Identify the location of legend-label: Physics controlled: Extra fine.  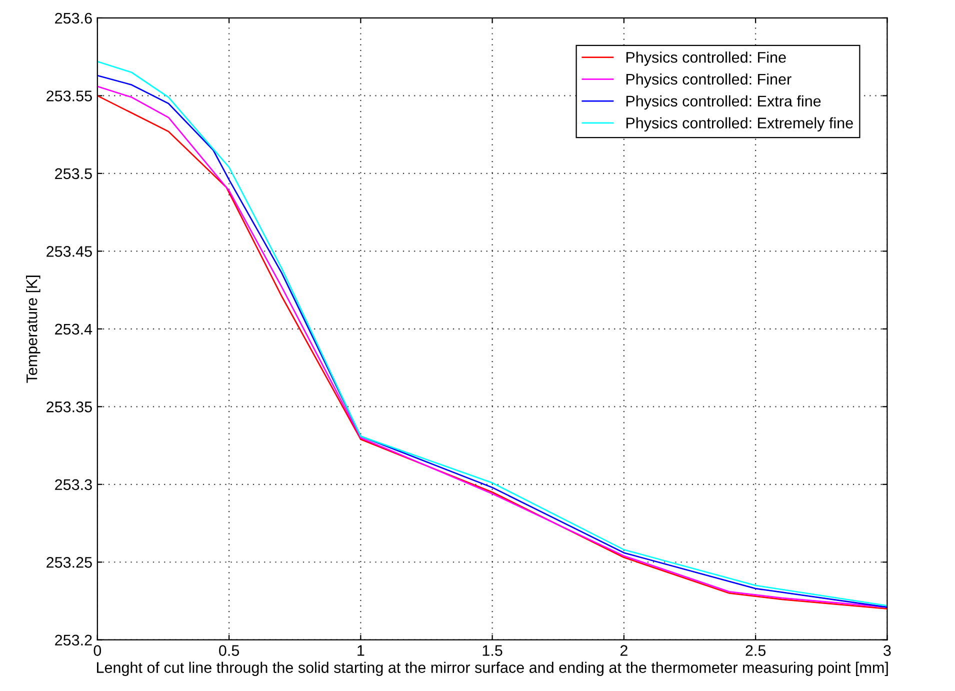
(723, 102).